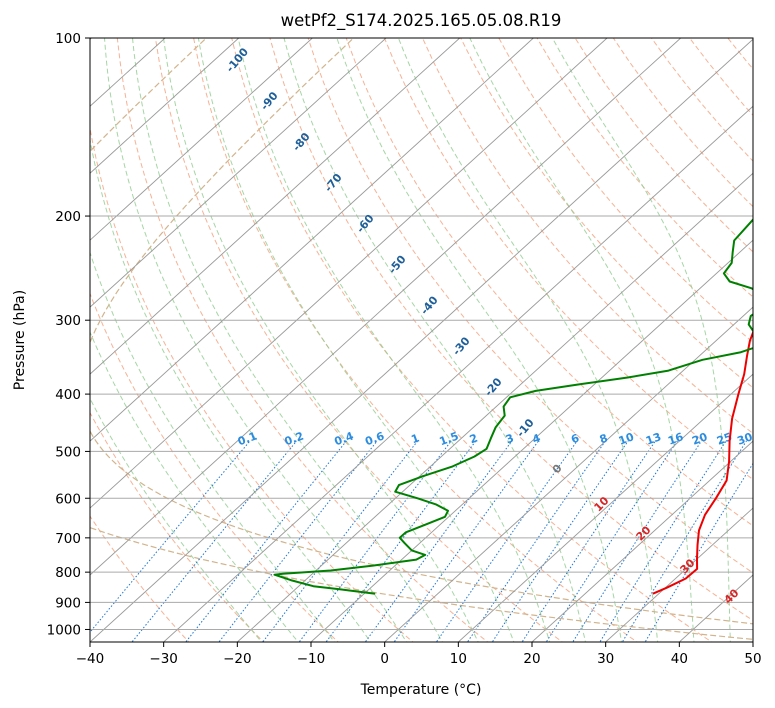 This screenshot has height=708, width=775. What do you see at coordinates (397, 265) in the screenshot?
I see `moist-adiabat-label: -50` at bounding box center [397, 265].